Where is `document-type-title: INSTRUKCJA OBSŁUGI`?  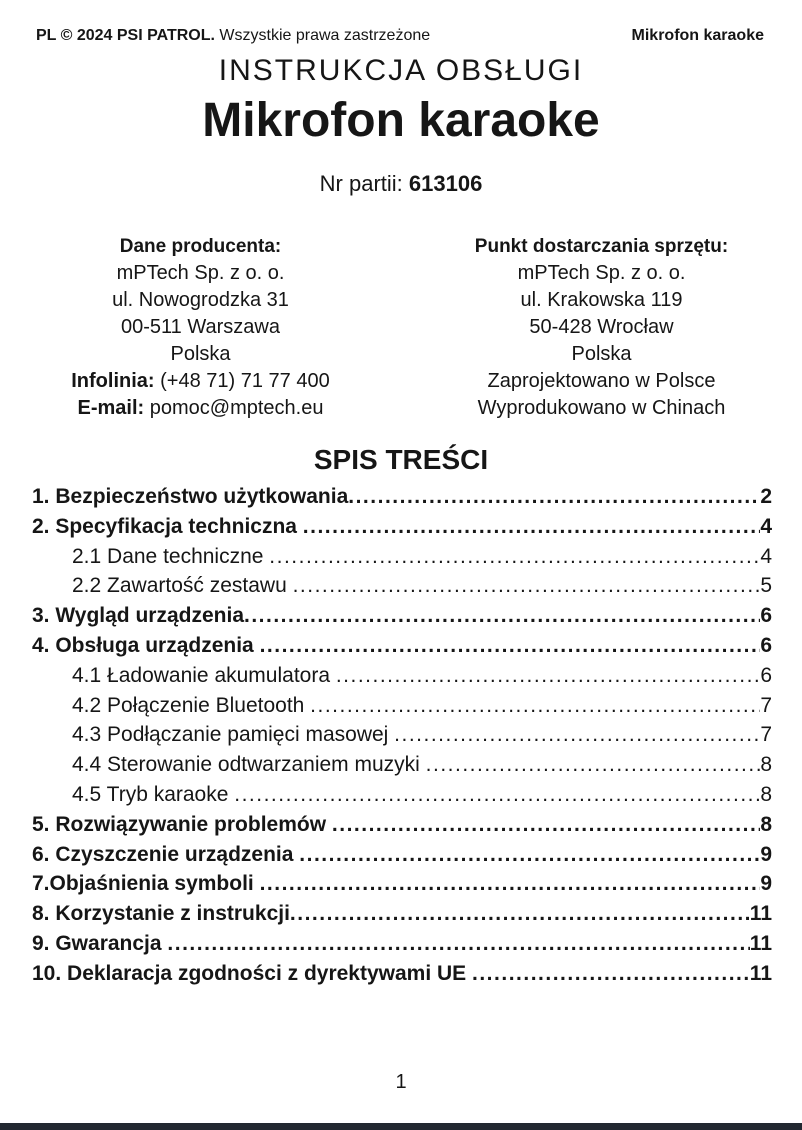
document-type-title: INSTRUKCJA OBSŁUGI is located at coordinates (401, 70).